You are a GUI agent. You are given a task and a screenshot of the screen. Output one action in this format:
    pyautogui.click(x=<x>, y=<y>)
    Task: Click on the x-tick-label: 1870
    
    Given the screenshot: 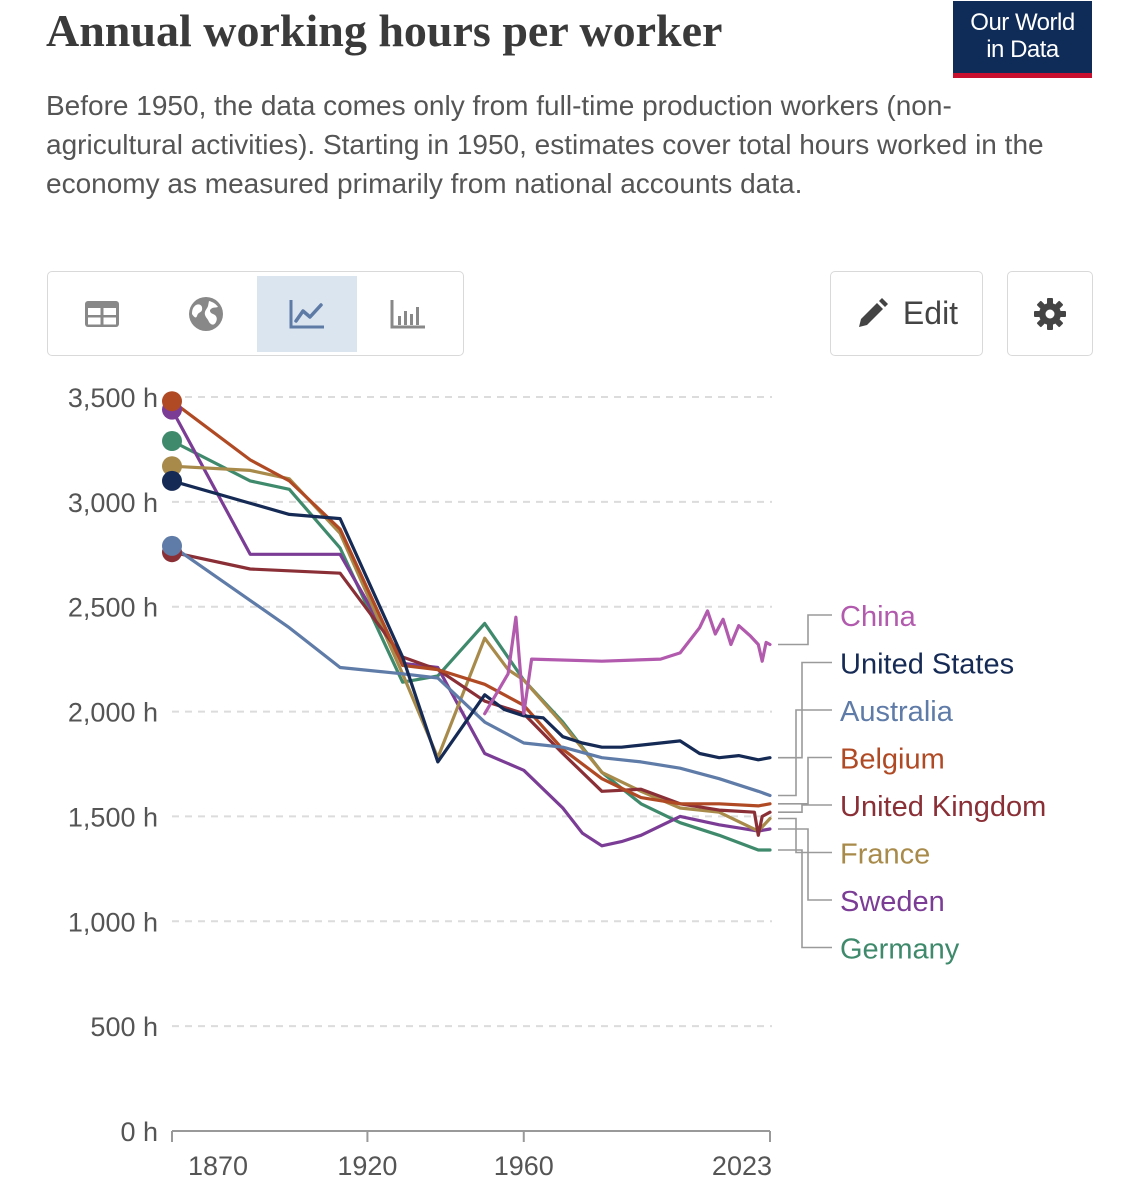 What is the action you would take?
    pyautogui.click(x=218, y=1166)
    